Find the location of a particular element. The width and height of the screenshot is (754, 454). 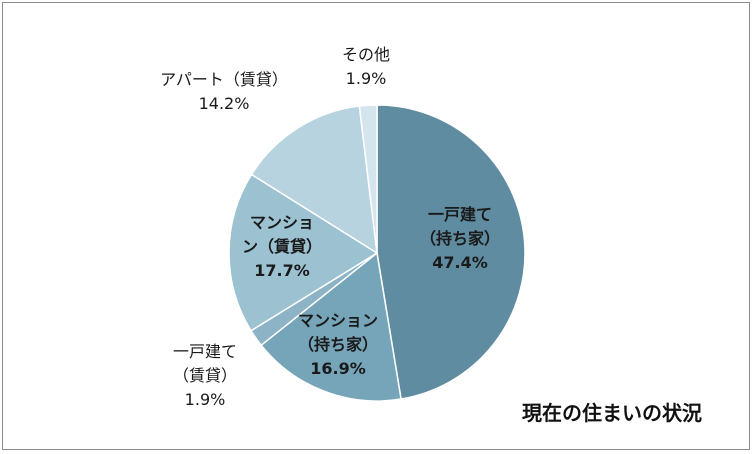

slice-label-6: その他 1.9% is located at coordinates (366, 66).